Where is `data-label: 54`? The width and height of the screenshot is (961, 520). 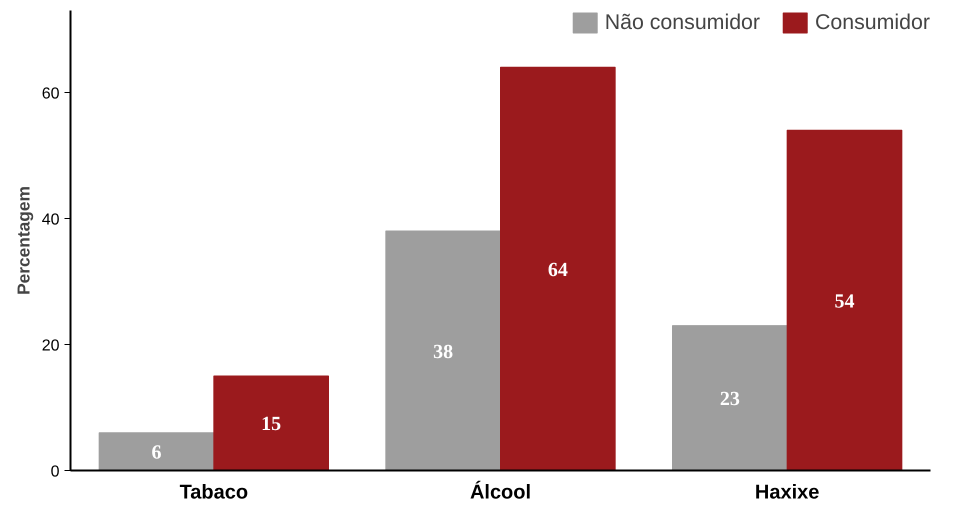 data-label: 54 is located at coordinates (844, 301).